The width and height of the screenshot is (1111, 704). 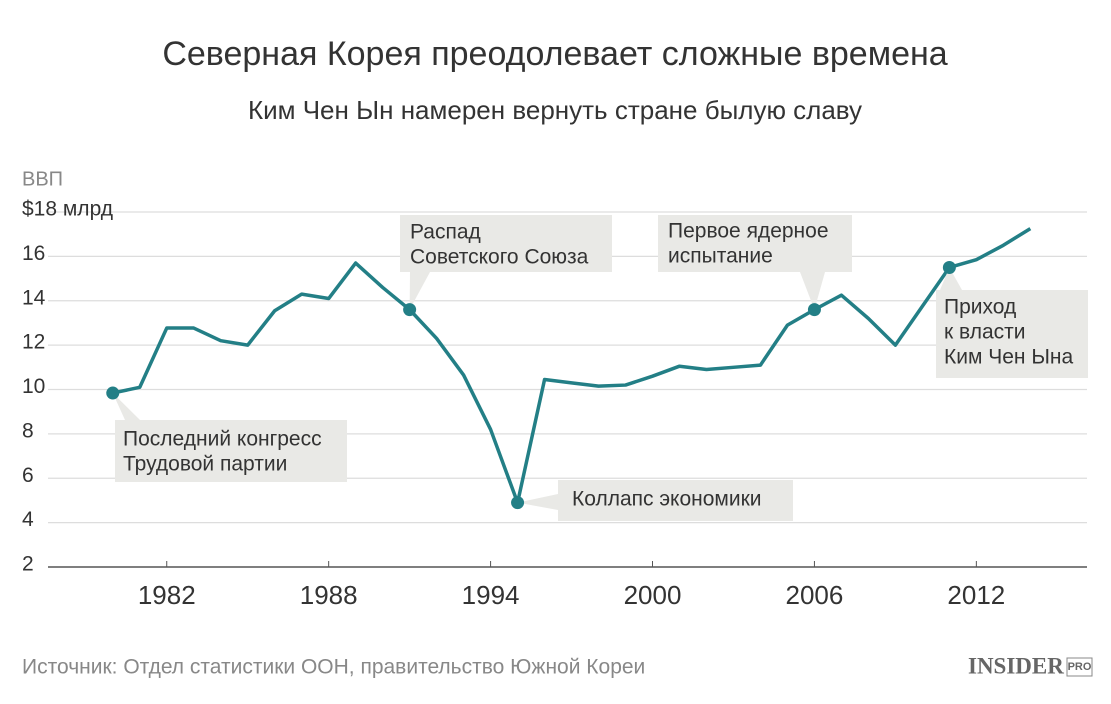 What do you see at coordinates (42, 179) in the screenshot?
I see `y-axis-label: ВВП` at bounding box center [42, 179].